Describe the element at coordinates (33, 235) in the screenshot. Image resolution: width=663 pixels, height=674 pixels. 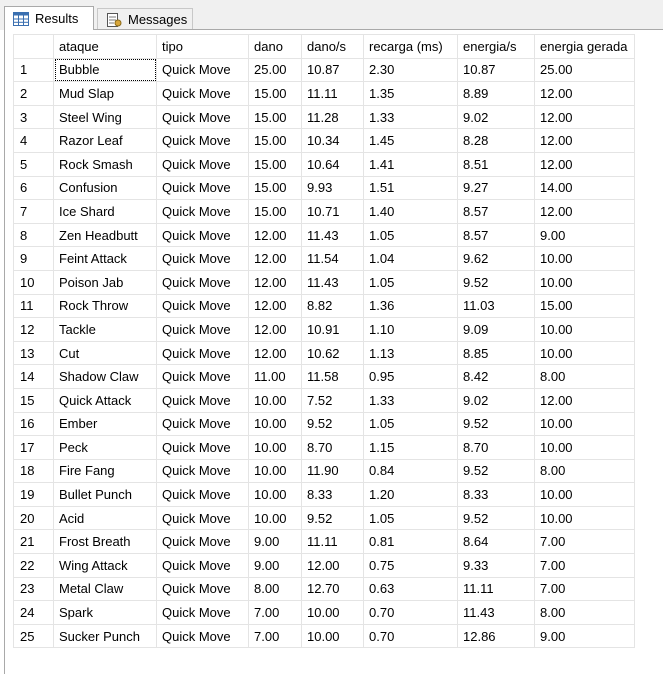
I see `row-number-cell: 8` at that location.